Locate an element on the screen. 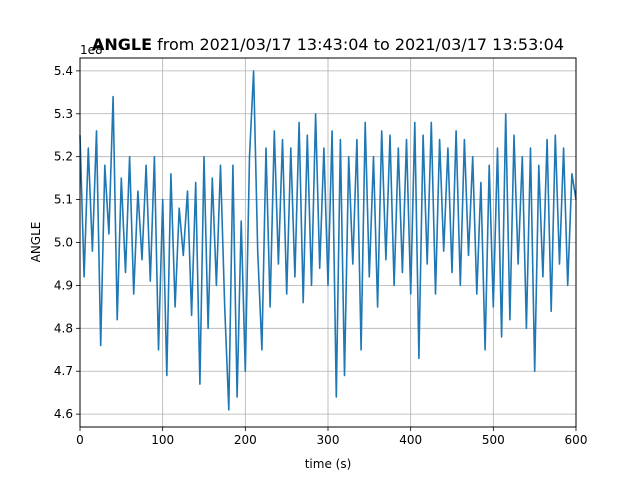 The height and width of the screenshot is (484, 640). y-tick-label: 5.3 is located at coordinates (63, 114).